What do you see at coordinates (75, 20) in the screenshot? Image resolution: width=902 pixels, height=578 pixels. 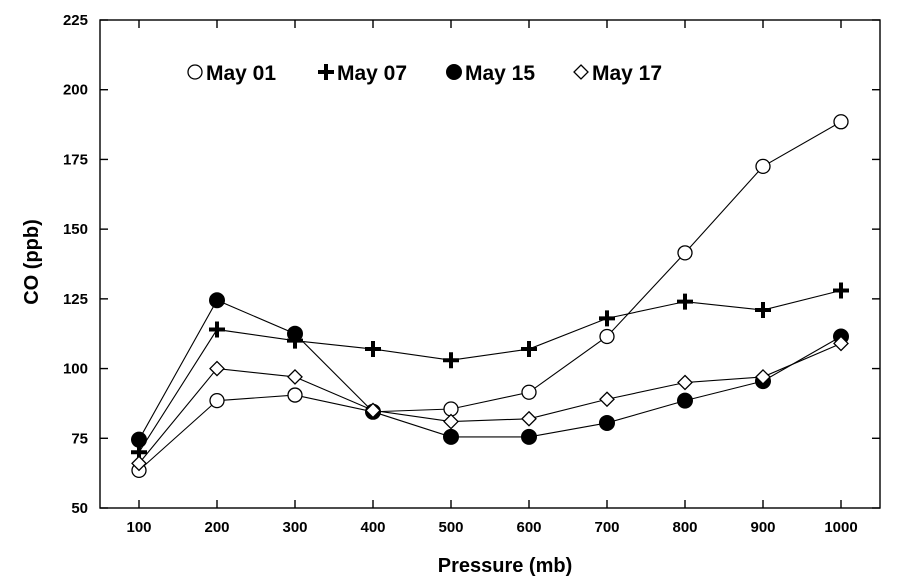 I see `y-tick-label: 225` at bounding box center [75, 20].